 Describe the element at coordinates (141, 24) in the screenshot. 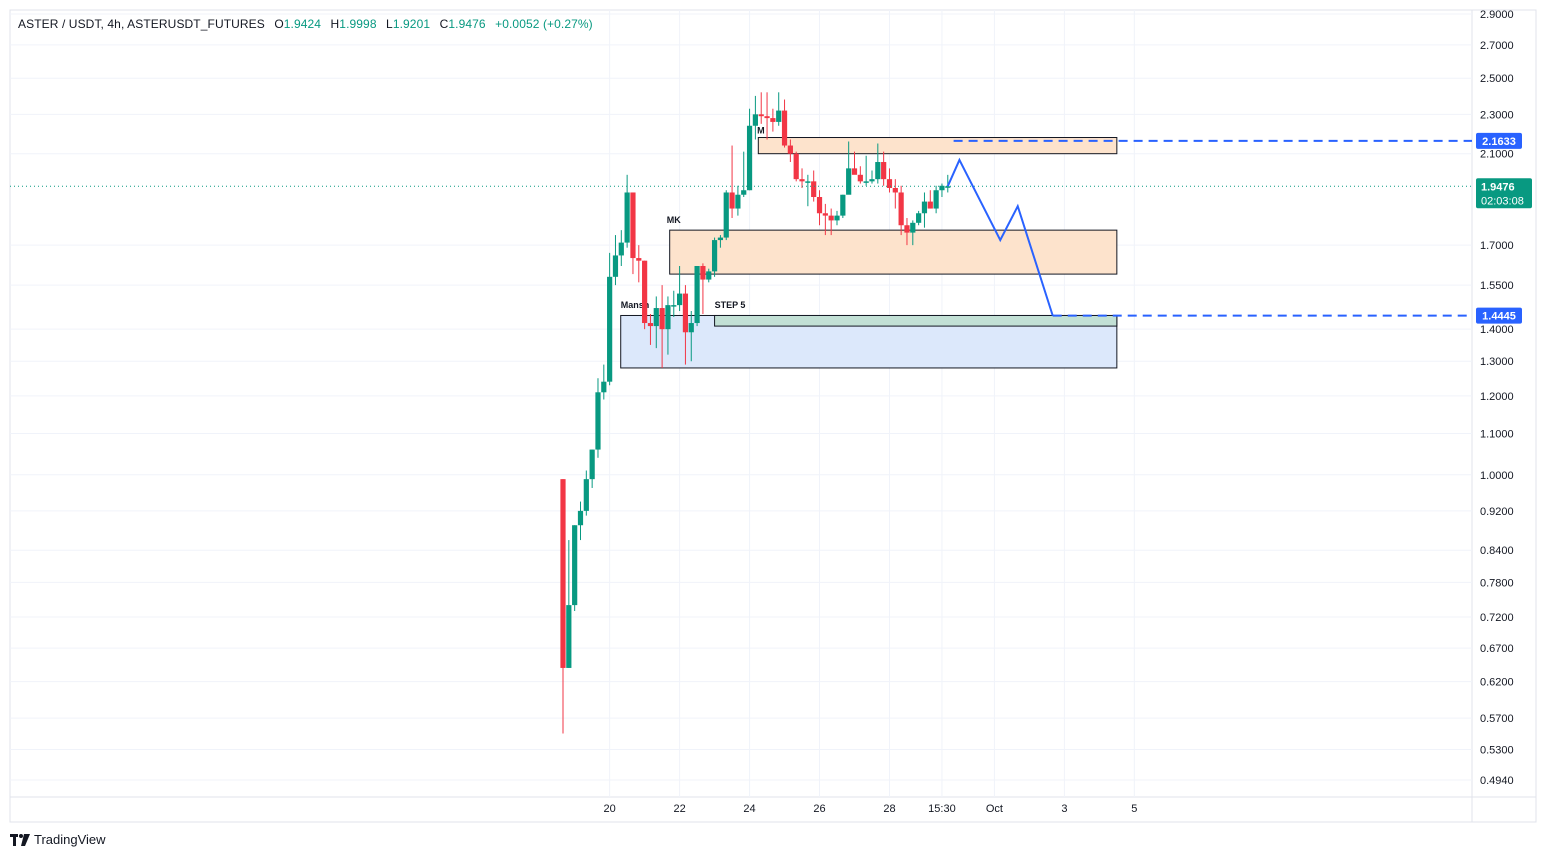

I see `symbol-title: ASTER / USDT, 4h, ASTERUSDT_FUTURES` at that location.